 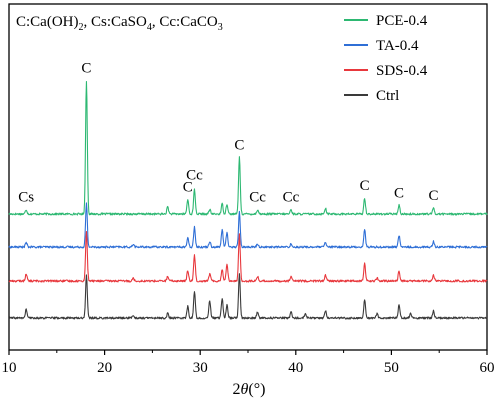 What do you see at coordinates (248, 363) in the screenshot?
I see `x-axis-ticks: 10 20 30 40 50 60` at bounding box center [248, 363].